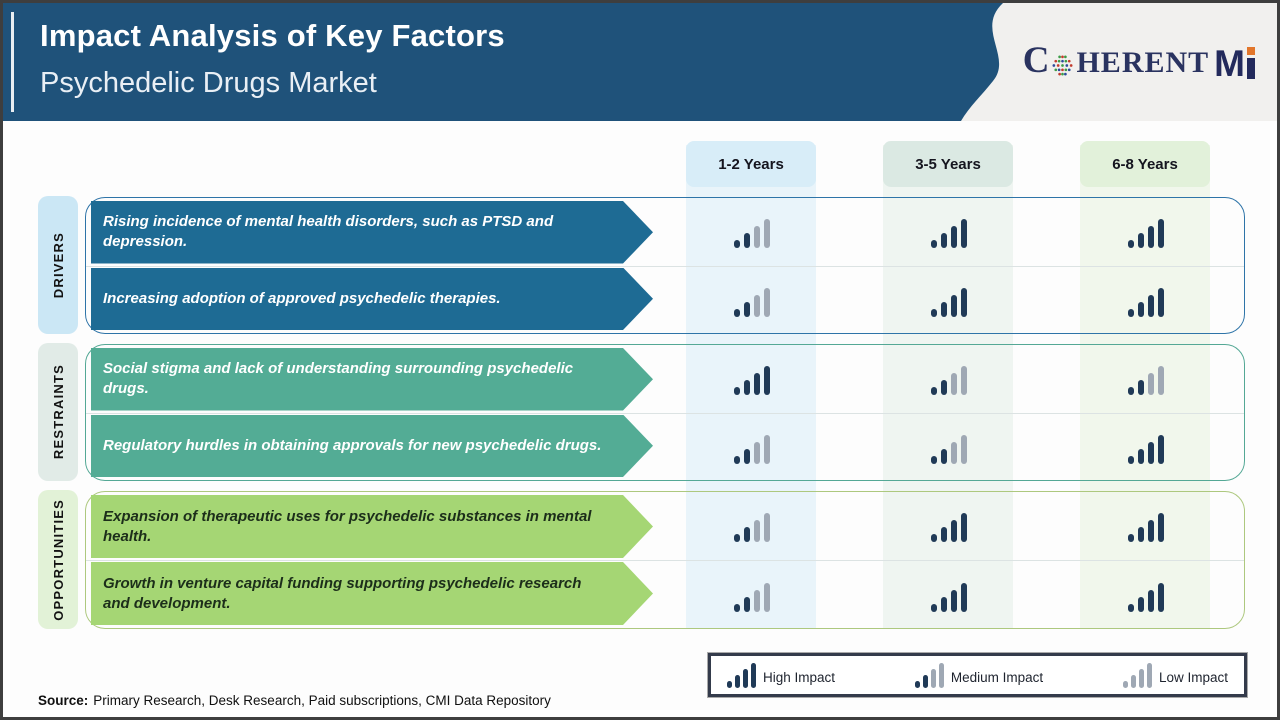 The height and width of the screenshot is (720, 1280). I want to click on logo-letter-m: M, so click(1229, 63).